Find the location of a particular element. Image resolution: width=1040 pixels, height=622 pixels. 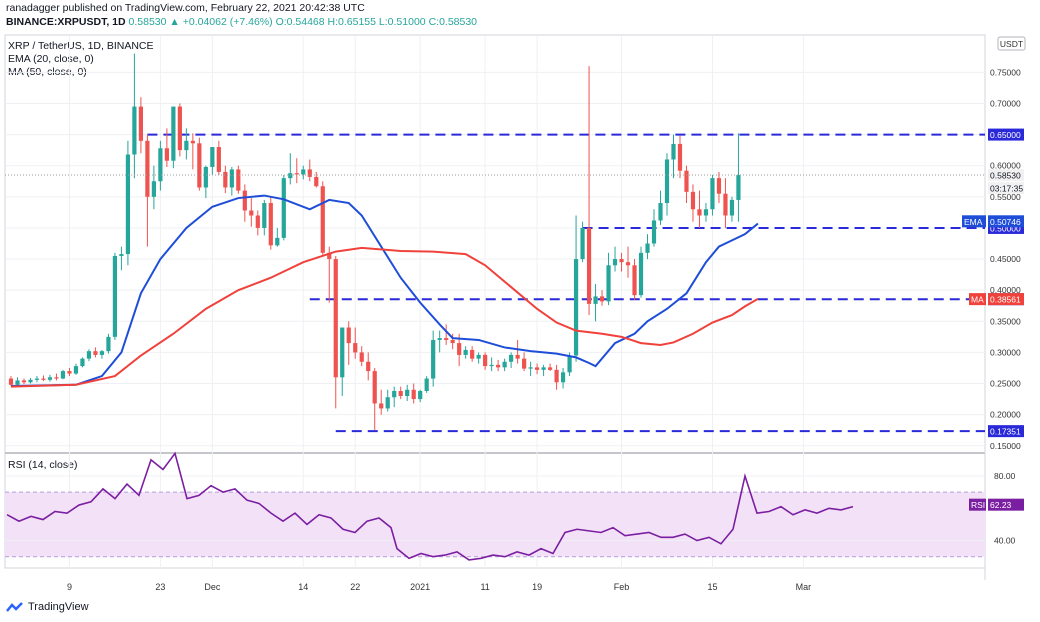

x-tick-label: 11 is located at coordinates (484, 587).